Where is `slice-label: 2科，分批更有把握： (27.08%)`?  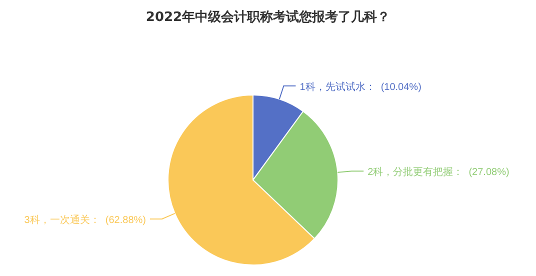 slice-label: 2科，分批更有把握： (27.08%) is located at coordinates (439, 172).